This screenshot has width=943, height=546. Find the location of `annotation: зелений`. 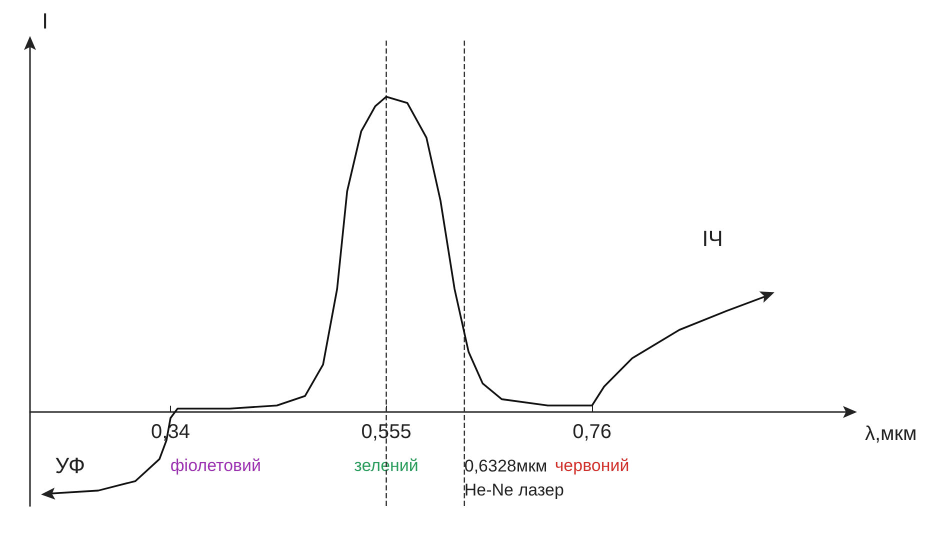

annotation: зелений is located at coordinates (386, 465).